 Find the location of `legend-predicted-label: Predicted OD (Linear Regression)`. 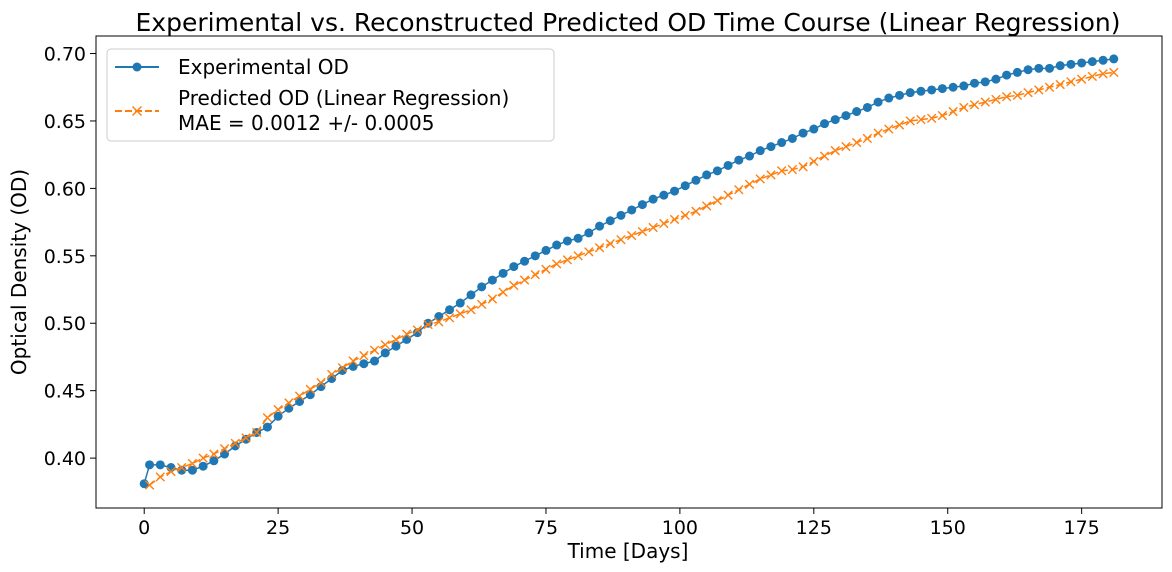

legend-predicted-label: Predicted OD (Linear Regression) is located at coordinates (343, 98).